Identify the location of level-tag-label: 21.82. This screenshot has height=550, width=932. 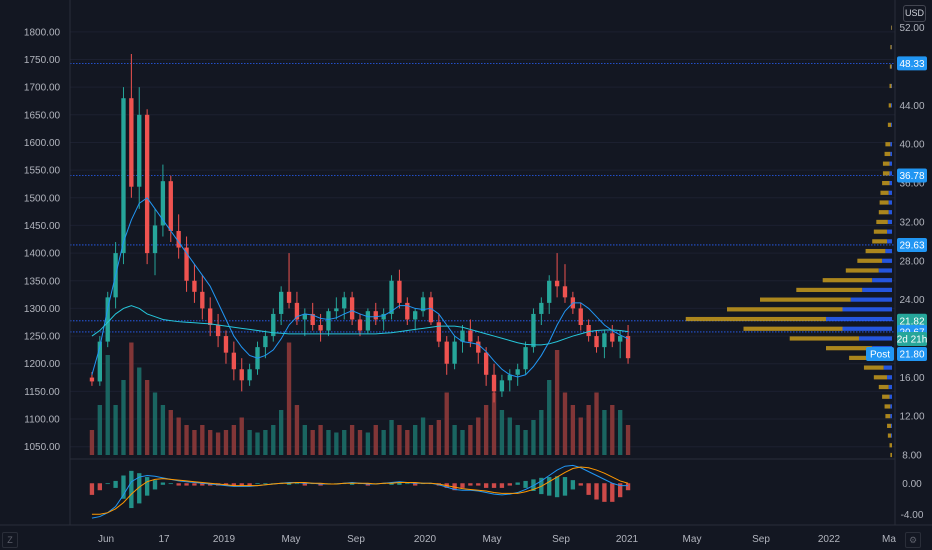
(911, 321).